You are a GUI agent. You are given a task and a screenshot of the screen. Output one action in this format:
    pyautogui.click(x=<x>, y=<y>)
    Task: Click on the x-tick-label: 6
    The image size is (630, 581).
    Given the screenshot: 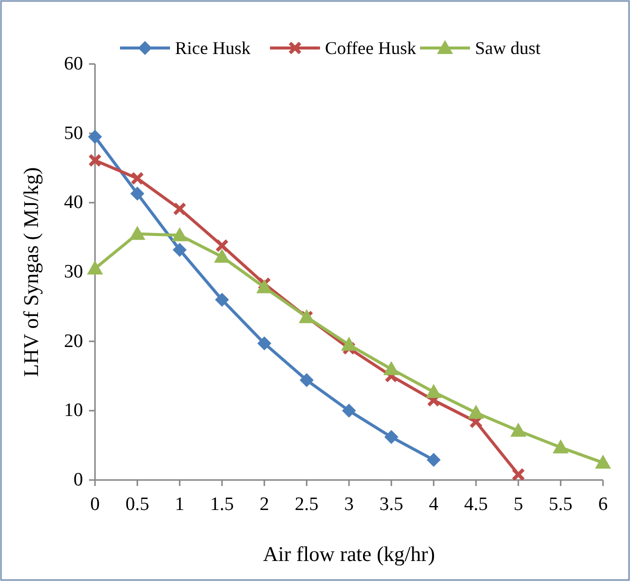 What is the action you would take?
    pyautogui.click(x=603, y=504)
    